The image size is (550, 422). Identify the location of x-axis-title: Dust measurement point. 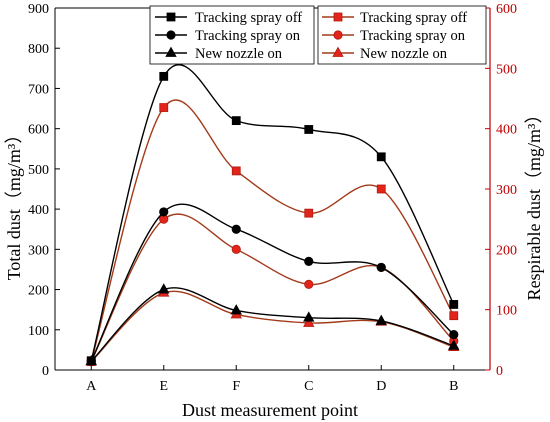
(270, 410).